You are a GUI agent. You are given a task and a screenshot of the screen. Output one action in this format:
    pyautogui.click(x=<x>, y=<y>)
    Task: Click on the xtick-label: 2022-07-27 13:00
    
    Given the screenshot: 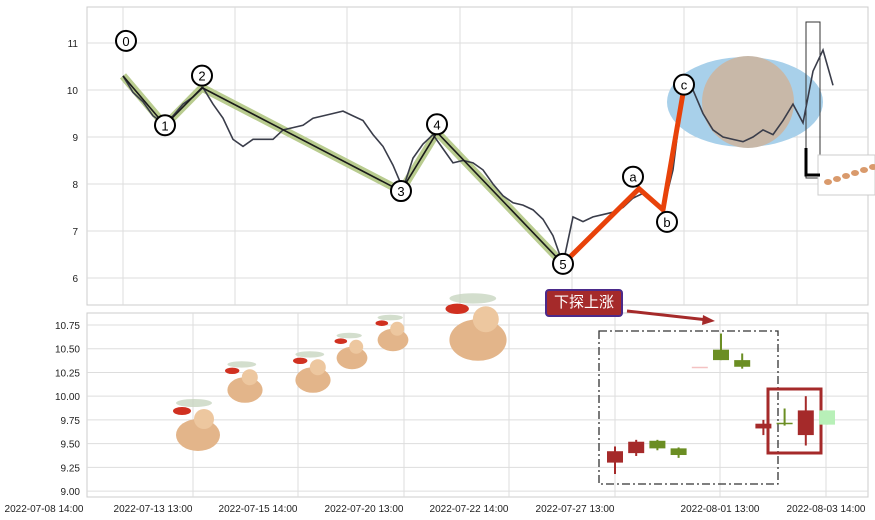 What is the action you would take?
    pyautogui.click(x=575, y=509)
    